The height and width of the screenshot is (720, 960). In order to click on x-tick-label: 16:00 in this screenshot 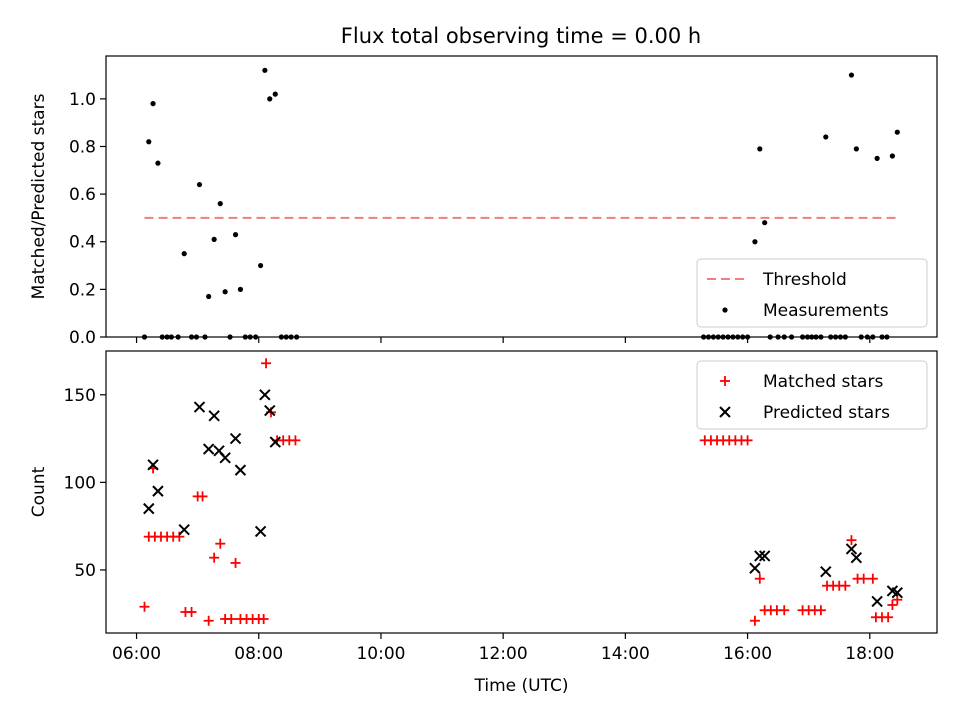, I will do `click(747, 654)`.